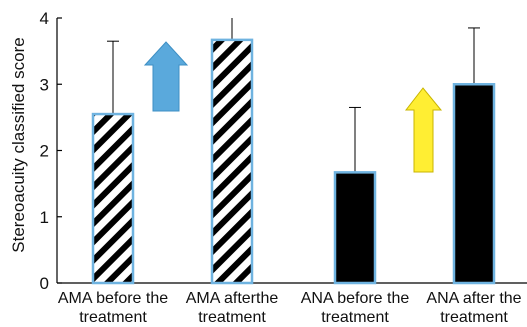 This screenshot has width=527, height=327. Describe the element at coordinates (473, 298) in the screenshot. I see `category-label: ANA after the` at that location.